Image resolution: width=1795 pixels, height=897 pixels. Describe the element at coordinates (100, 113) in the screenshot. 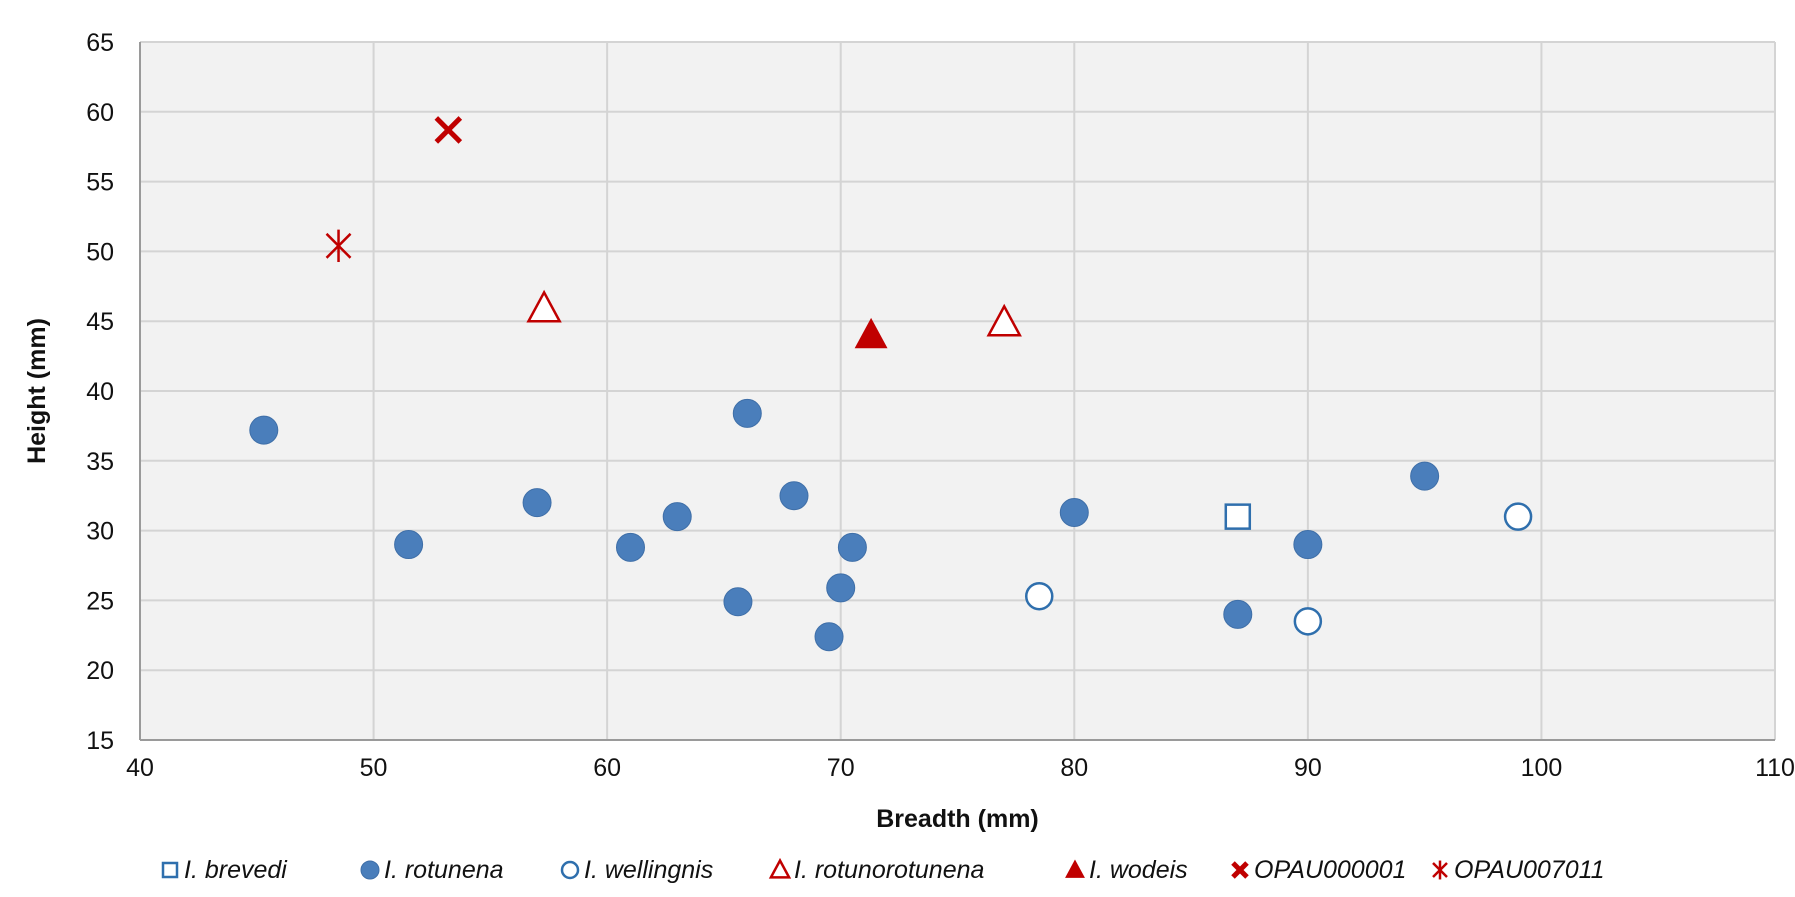

I see `y-tick-label: 60` at that location.